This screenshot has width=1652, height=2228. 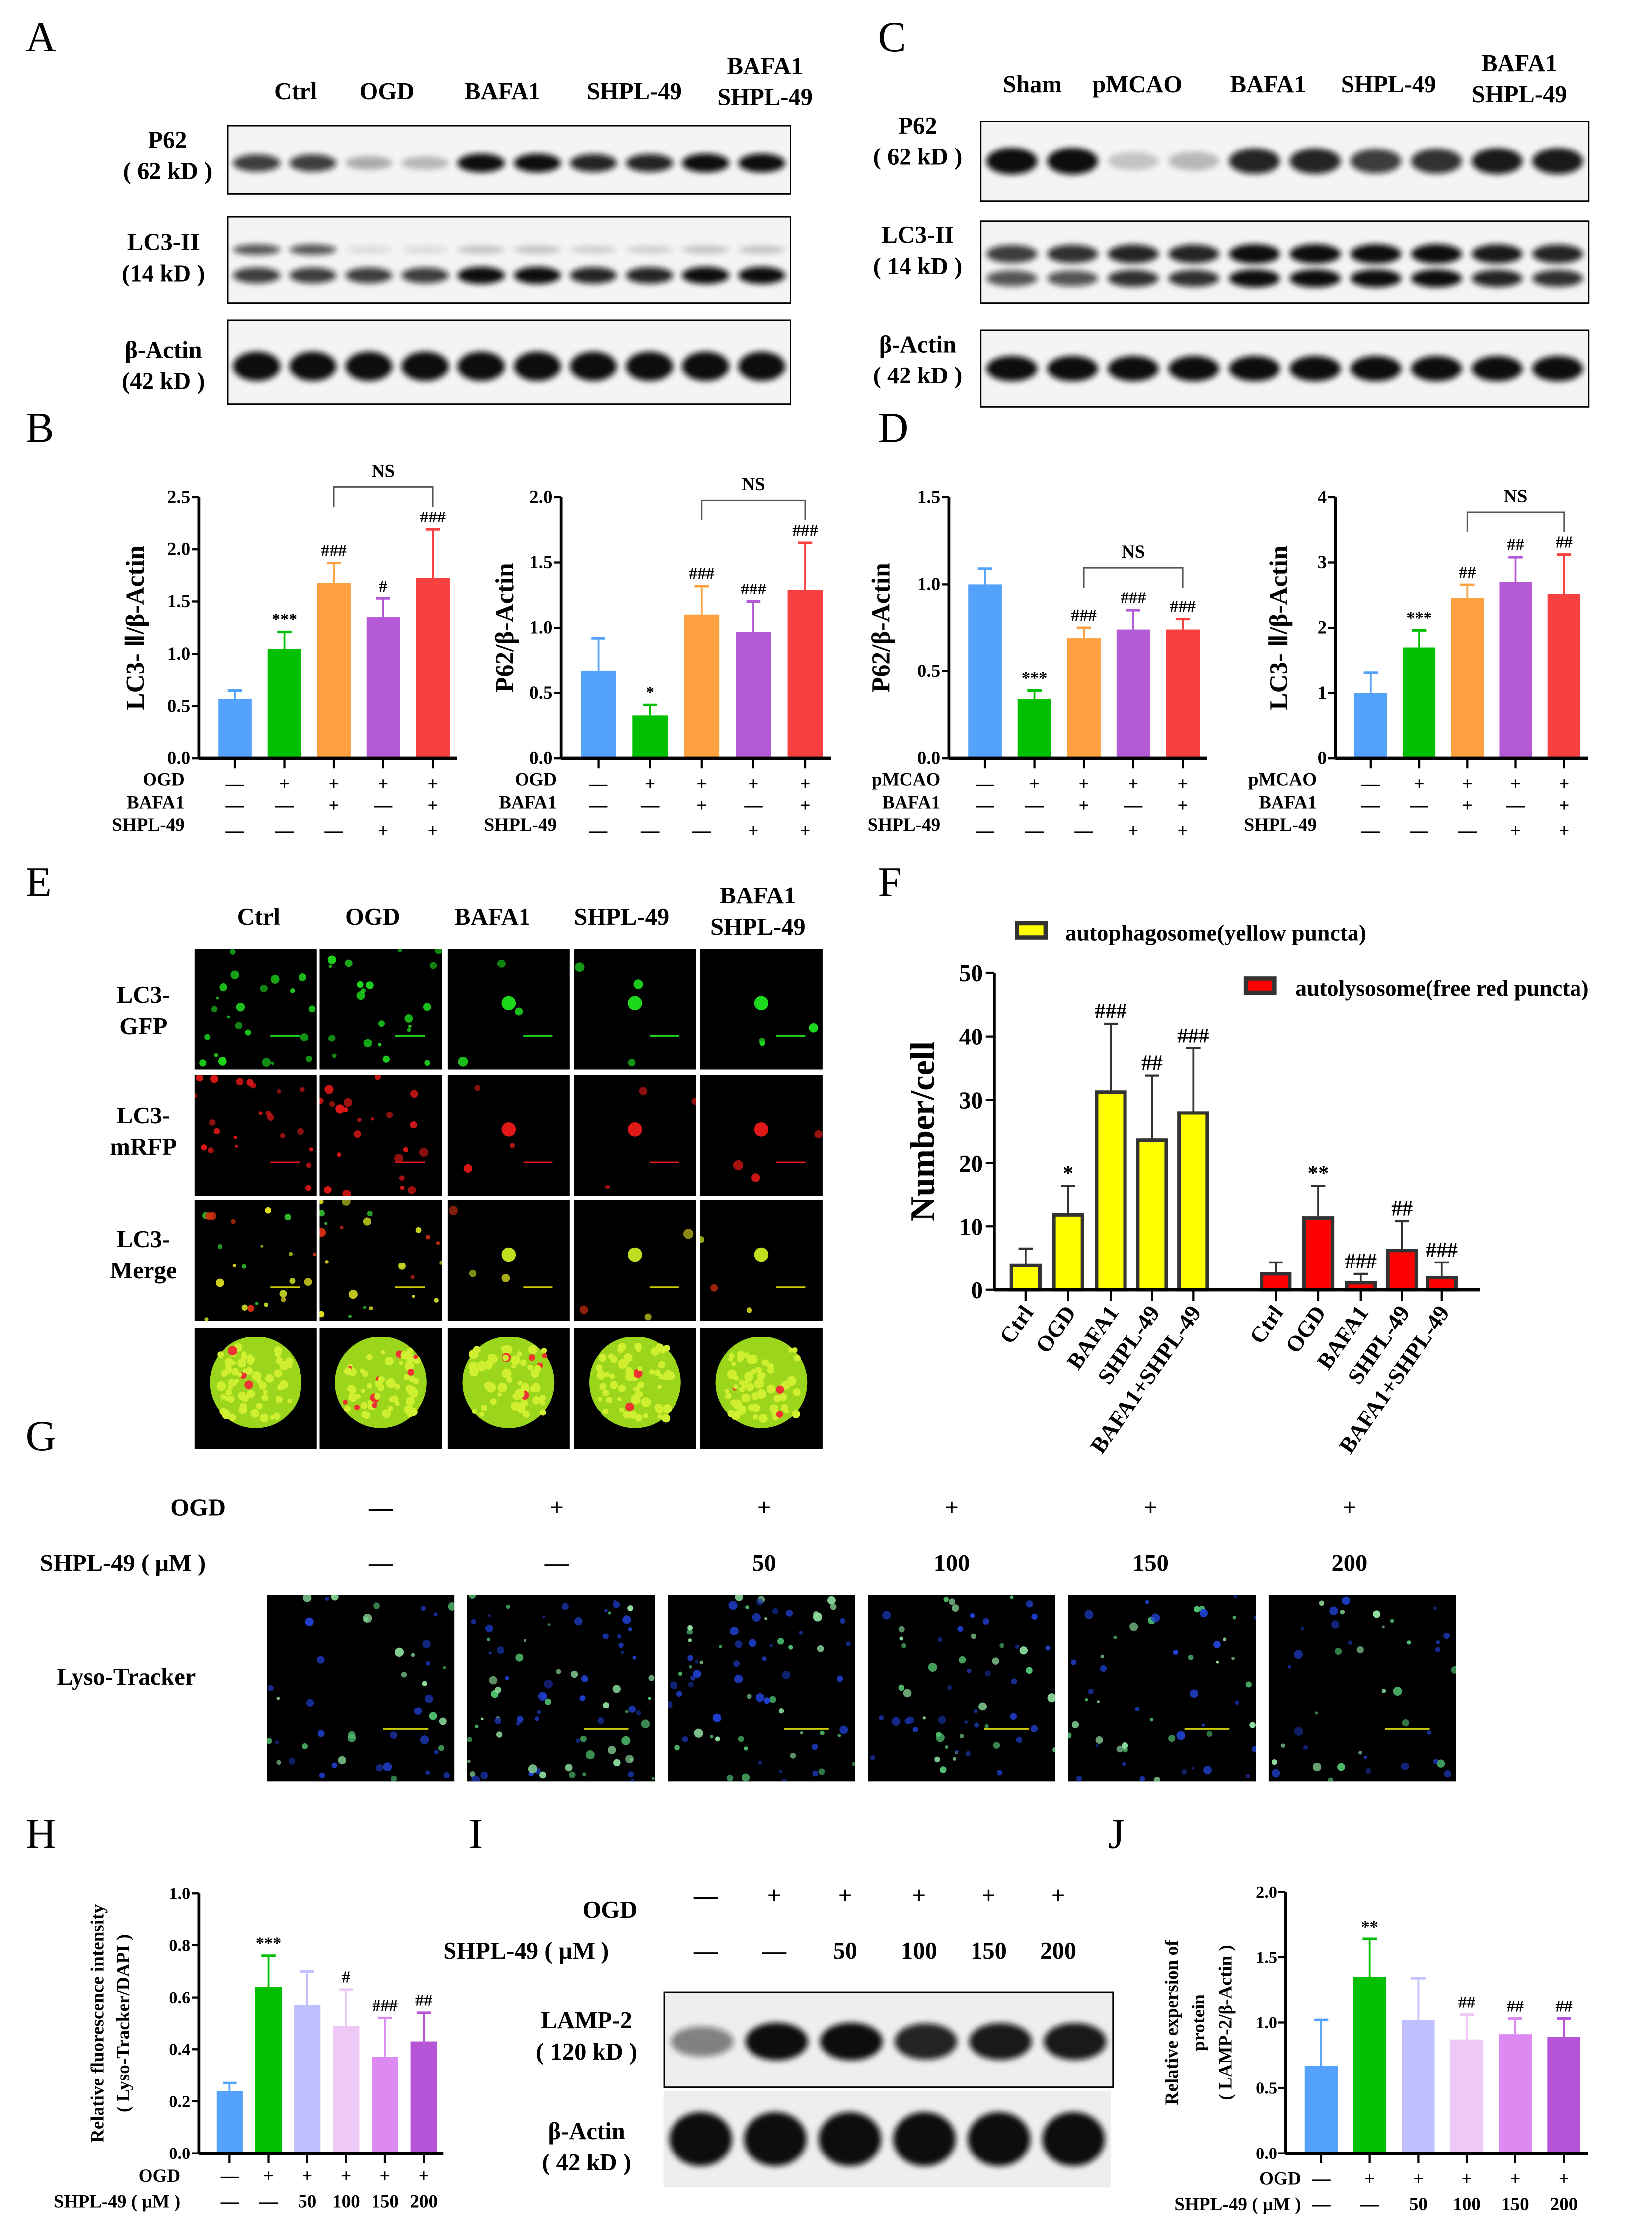 I want to click on y-tick-label: 1.5, so click(x=540, y=562).